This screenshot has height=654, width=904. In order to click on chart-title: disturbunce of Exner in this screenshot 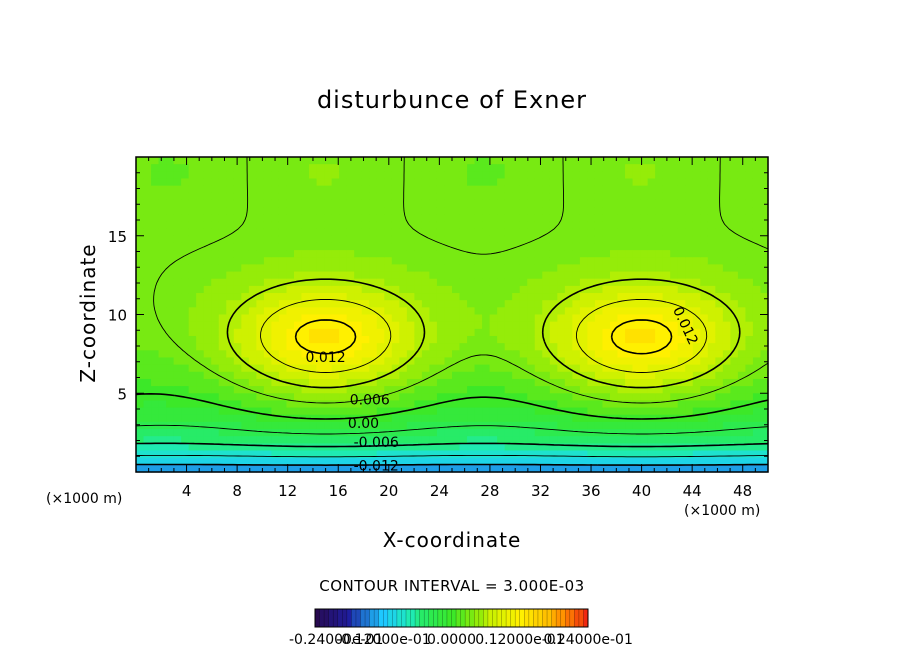, I will do `click(452, 100)`.